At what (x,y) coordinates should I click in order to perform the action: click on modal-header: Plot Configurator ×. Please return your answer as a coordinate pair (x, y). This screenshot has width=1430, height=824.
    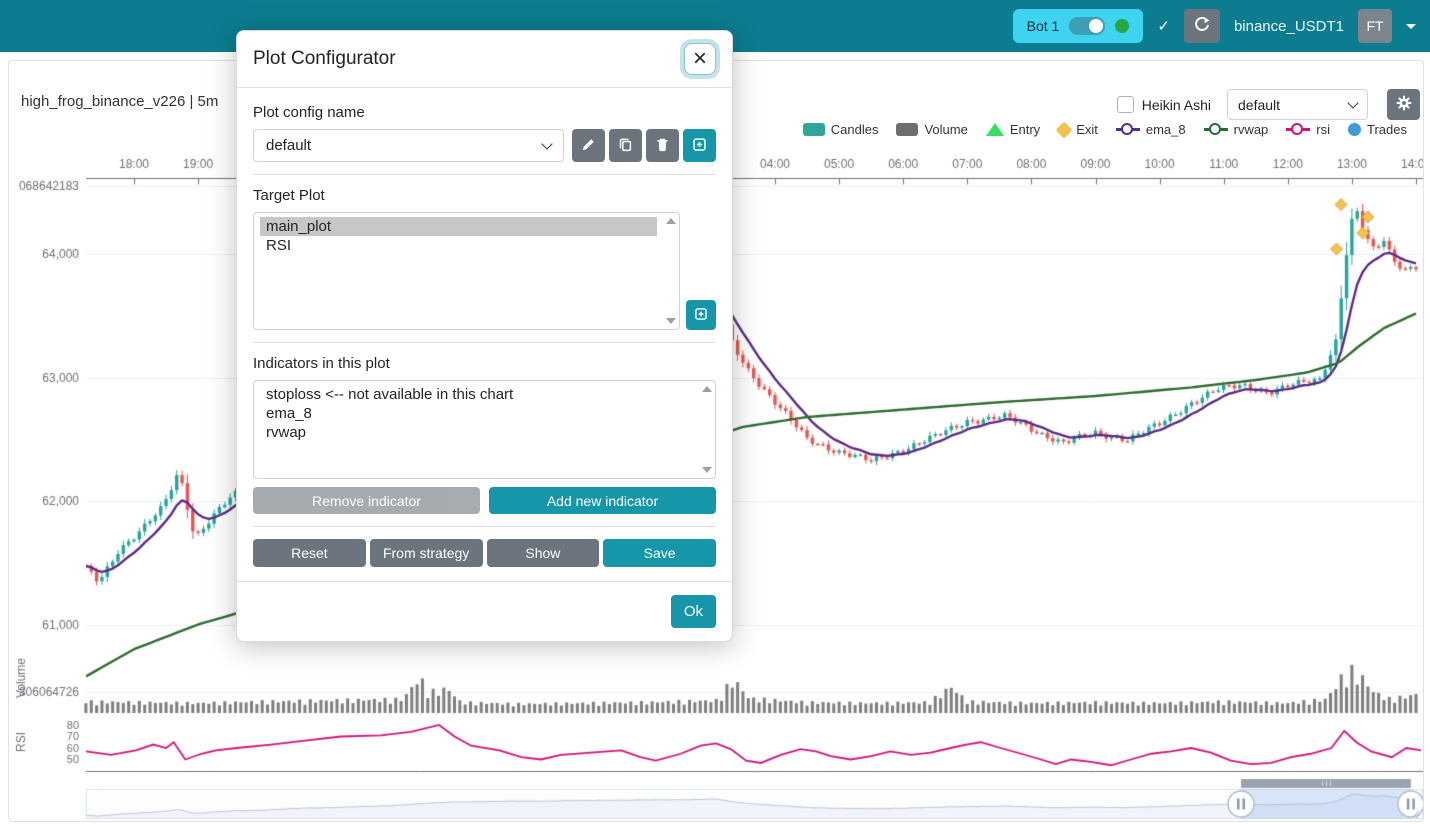
    Looking at the image, I should click on (484, 59).